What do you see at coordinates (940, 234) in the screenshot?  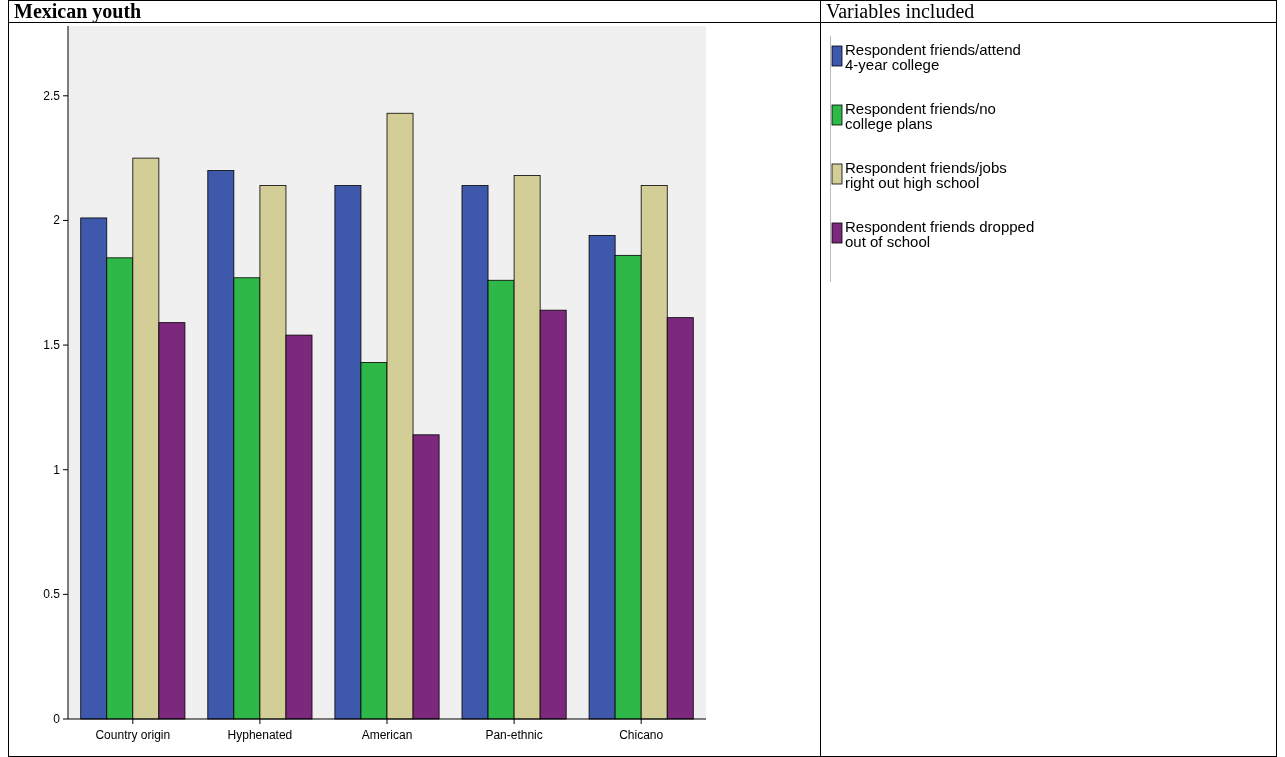 I see `legend-label: Respondent friends dropped out of school` at bounding box center [940, 234].